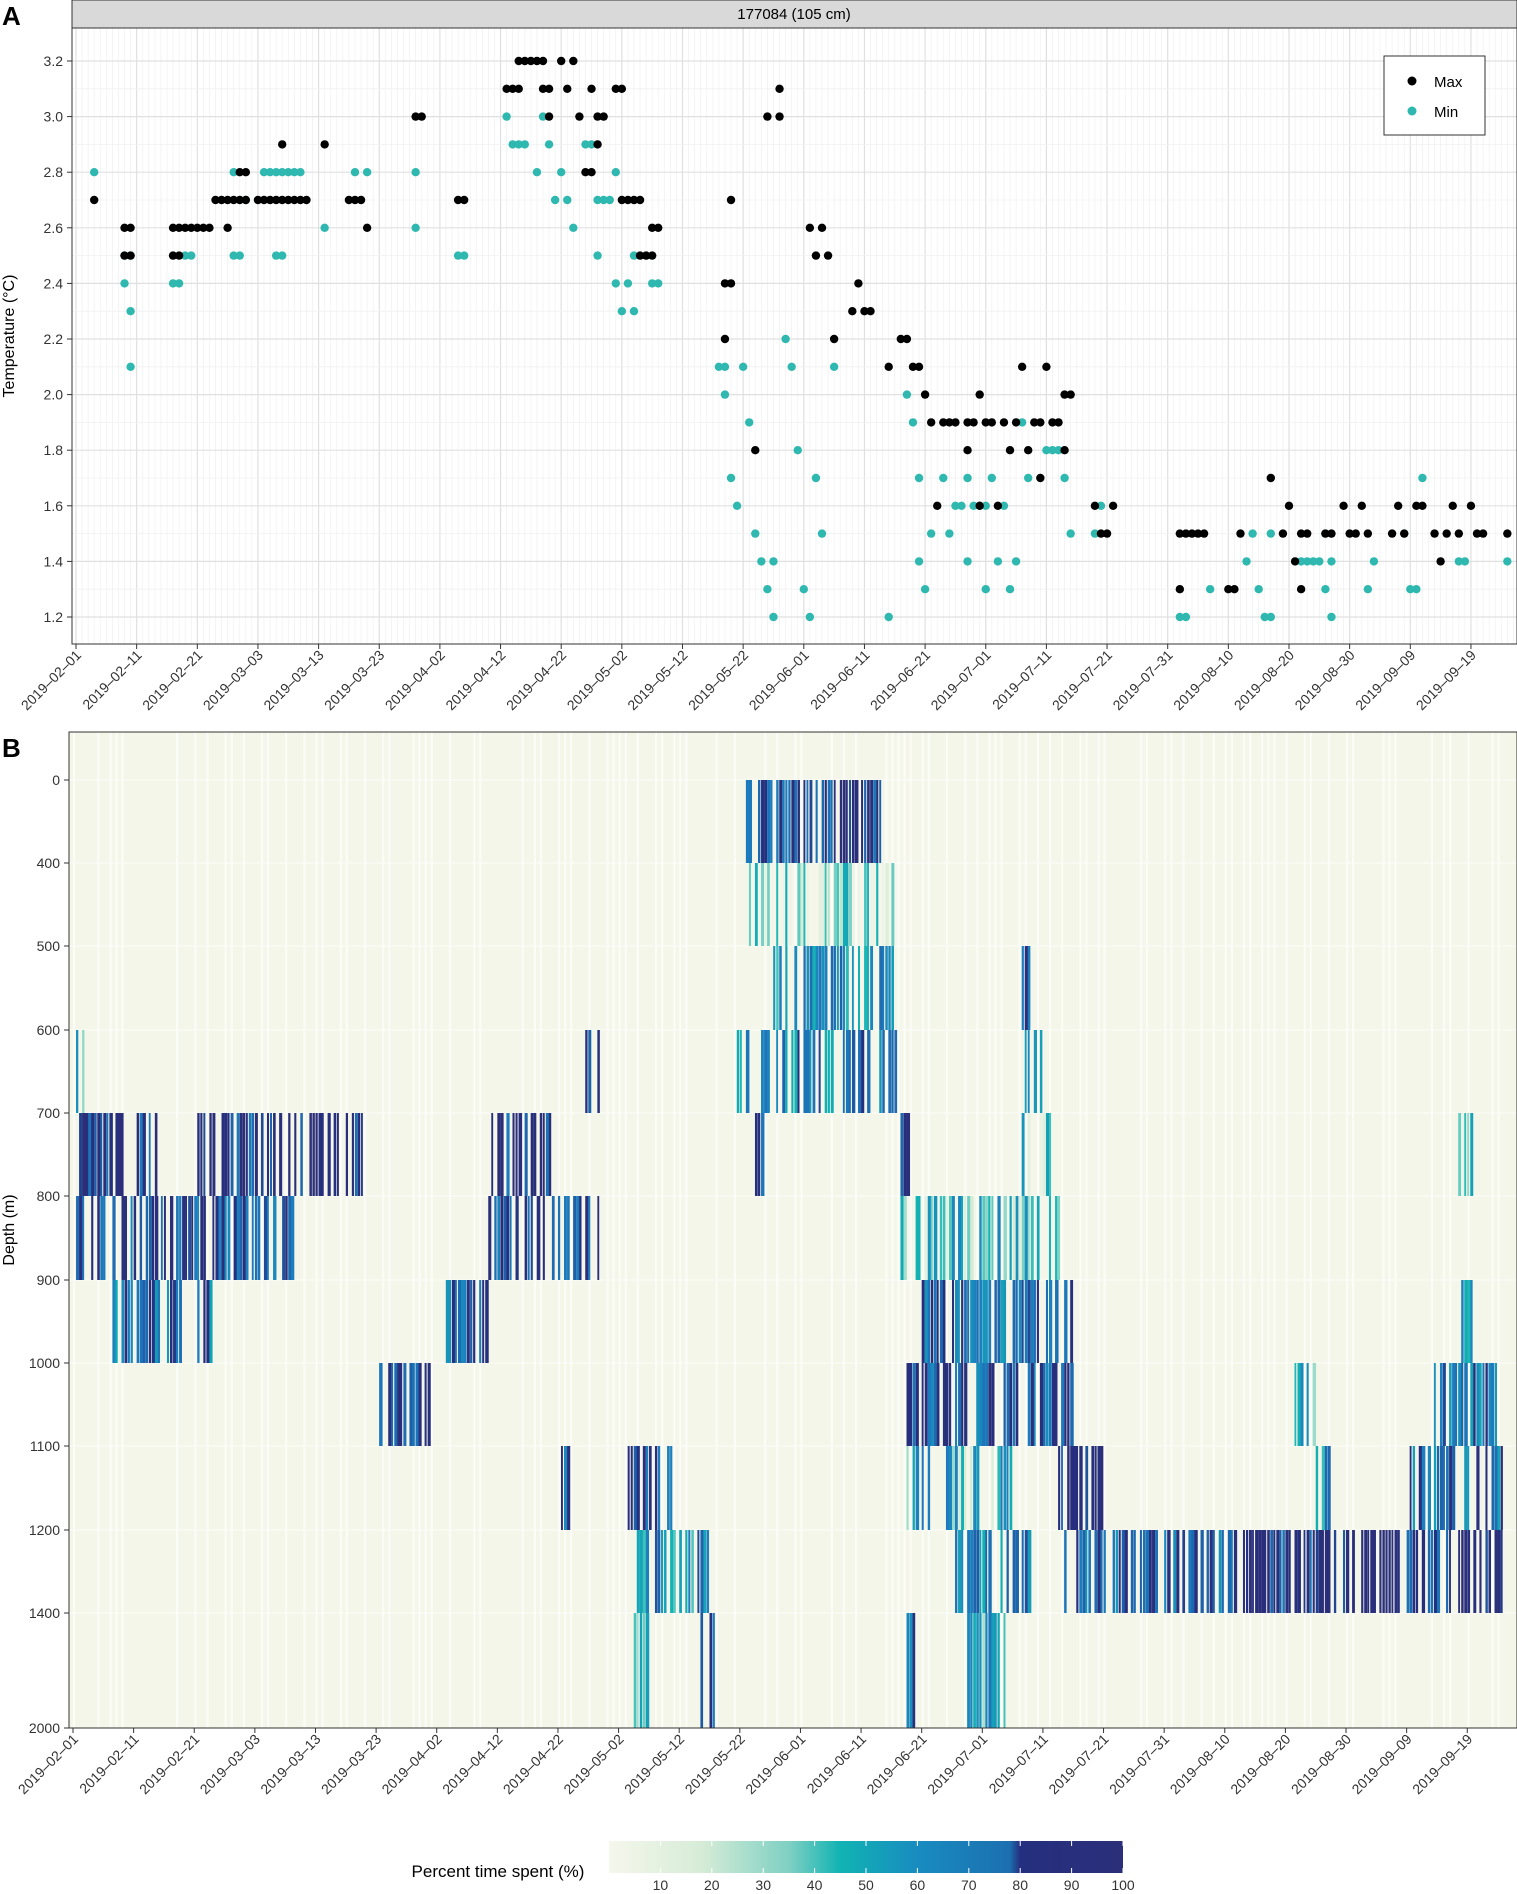 The image size is (1517, 1894). Describe the element at coordinates (54, 561) in the screenshot. I see `panel-a-ytick-label: 1.4` at that location.